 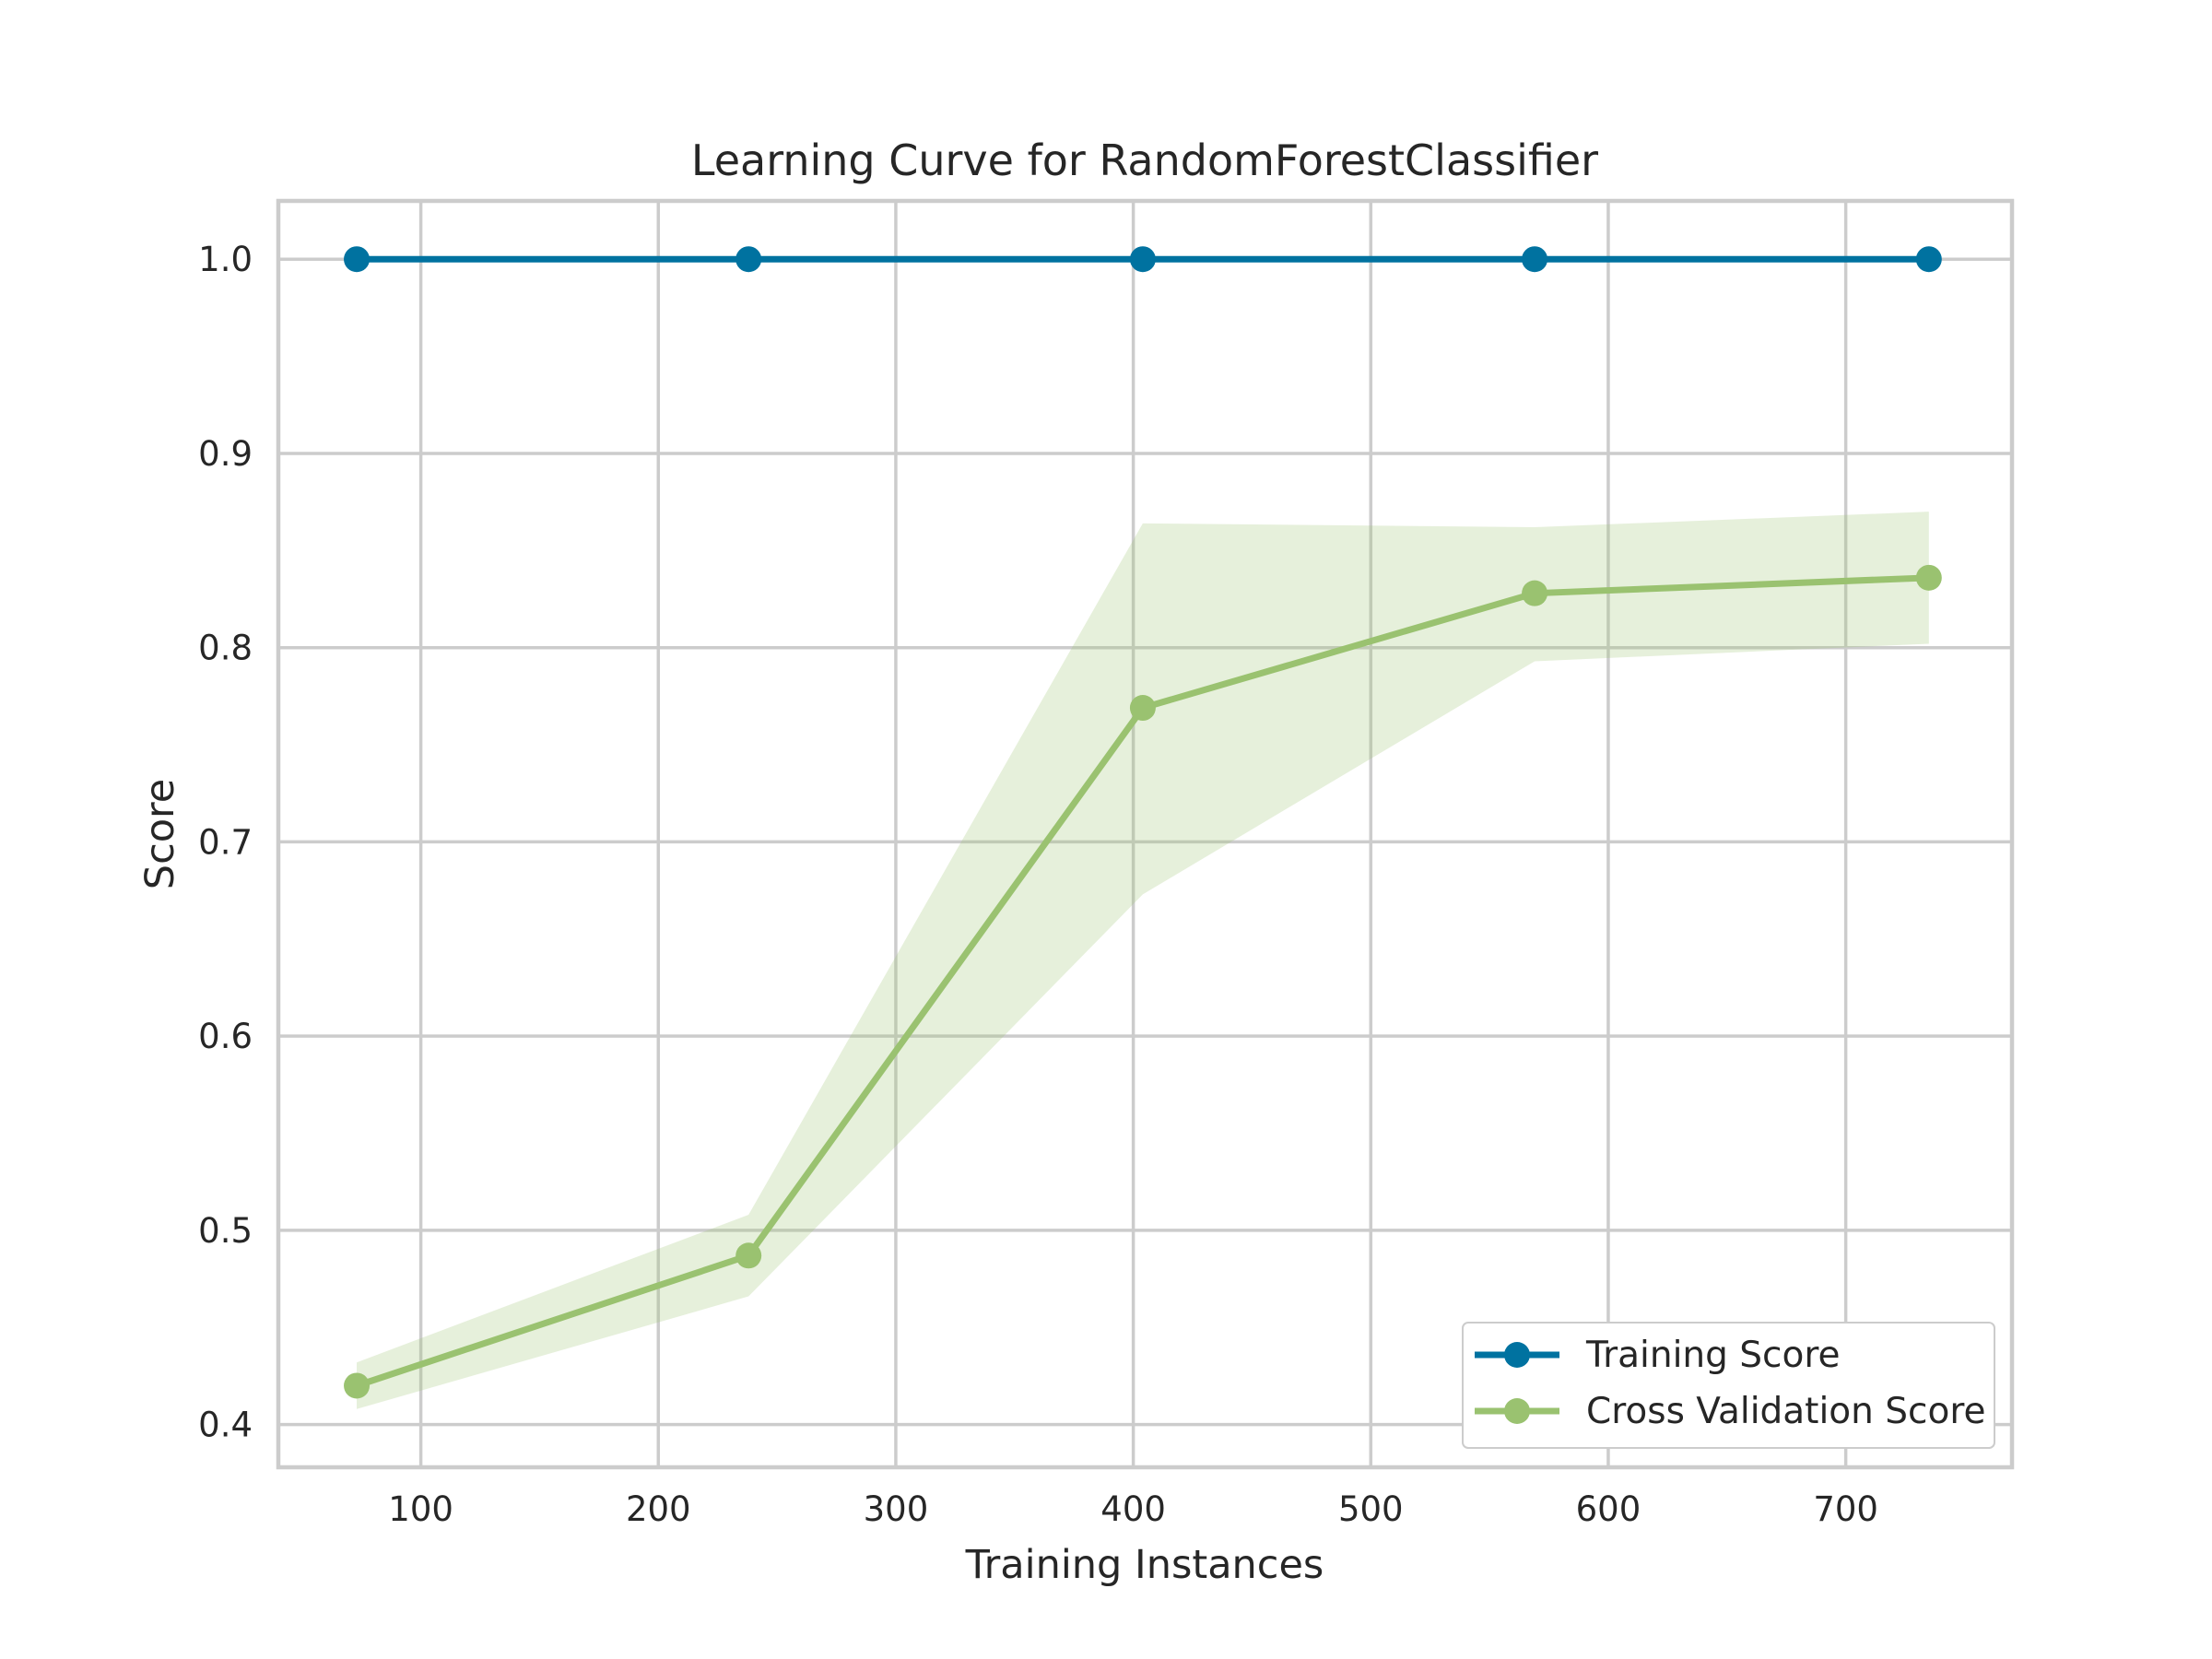 I want to click on legend-box, so click(x=1728, y=1385).